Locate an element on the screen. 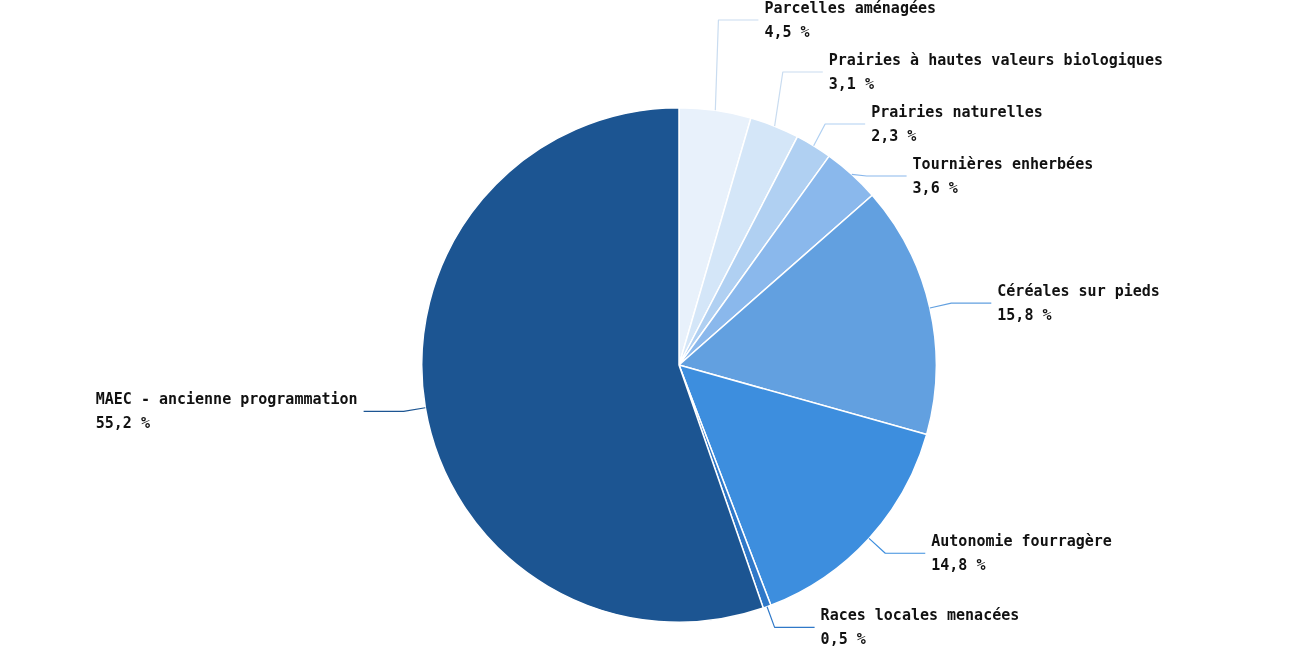  slice-label: Prairies naturelles is located at coordinates (957, 111).